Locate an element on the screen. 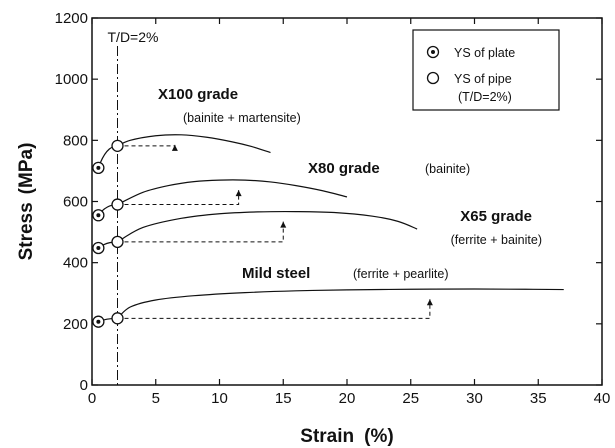 This screenshot has width=615, height=448. x80-grade-curve is located at coordinates (232, 192).